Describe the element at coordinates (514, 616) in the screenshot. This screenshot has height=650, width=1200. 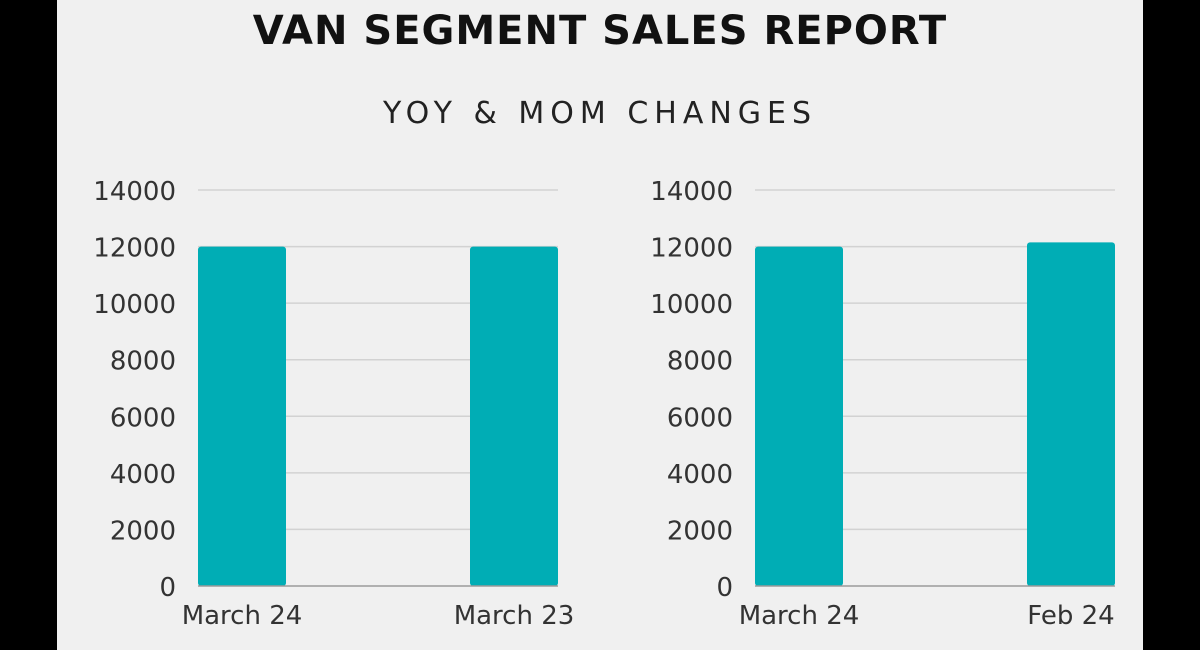
I see `x-category-label: March 23` at that location.